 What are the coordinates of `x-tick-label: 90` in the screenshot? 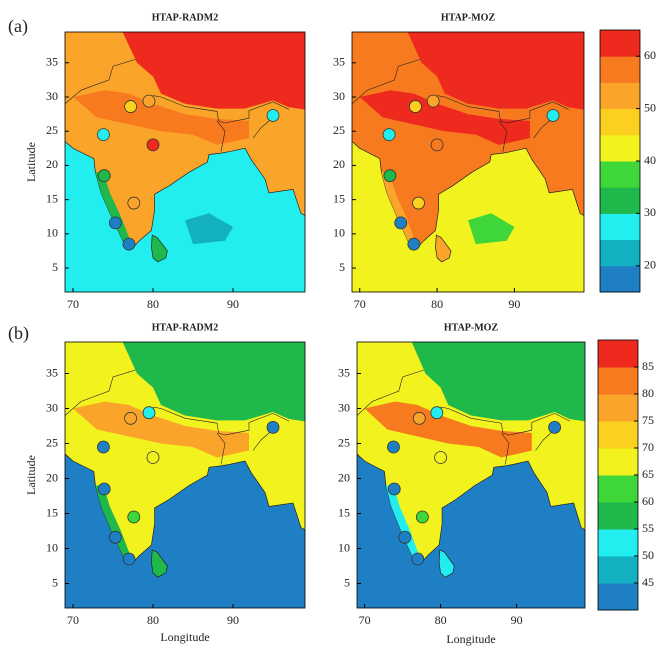 It's located at (517, 620).